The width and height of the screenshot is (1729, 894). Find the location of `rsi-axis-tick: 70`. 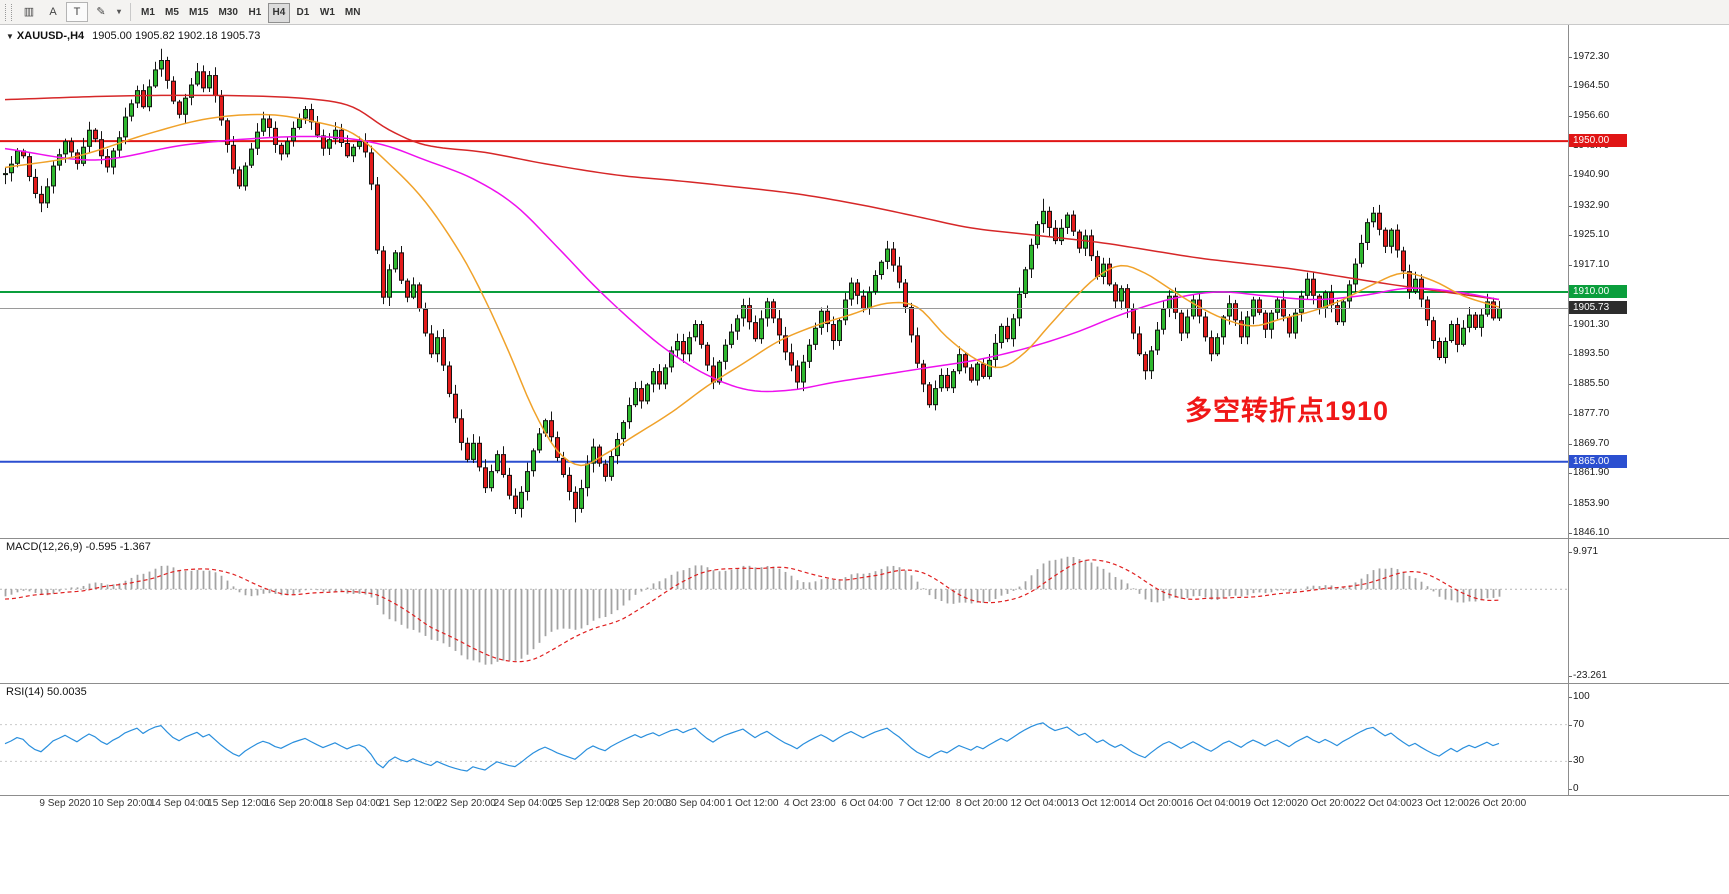

rsi-axis-tick: 70 is located at coordinates (1579, 724).